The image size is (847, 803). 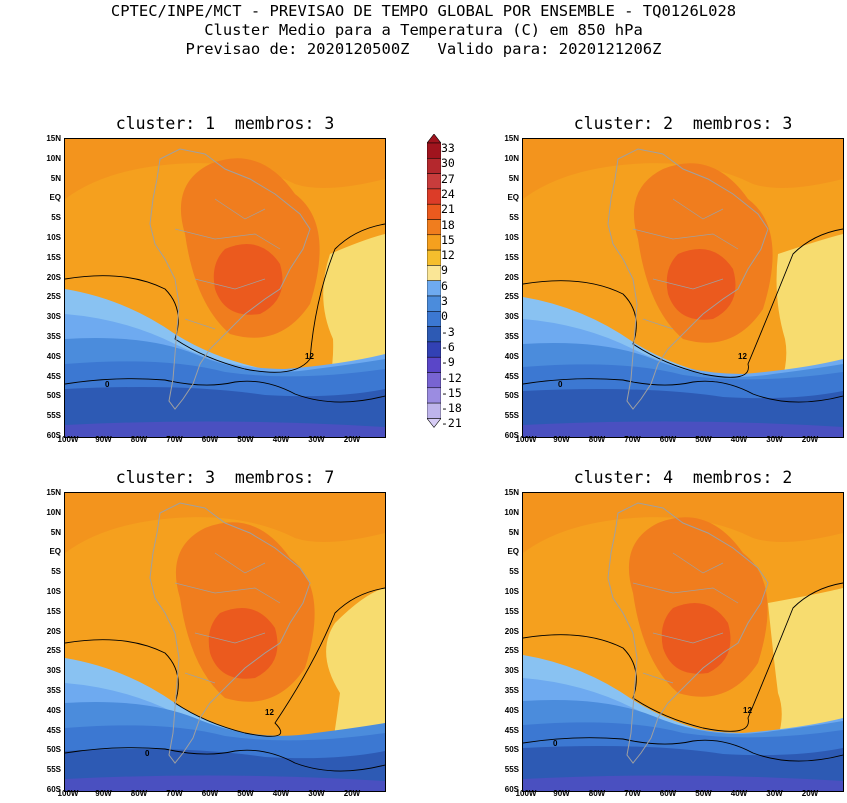 What do you see at coordinates (448, 331) in the screenshot?
I see `colorbar-label: -3` at bounding box center [448, 331].